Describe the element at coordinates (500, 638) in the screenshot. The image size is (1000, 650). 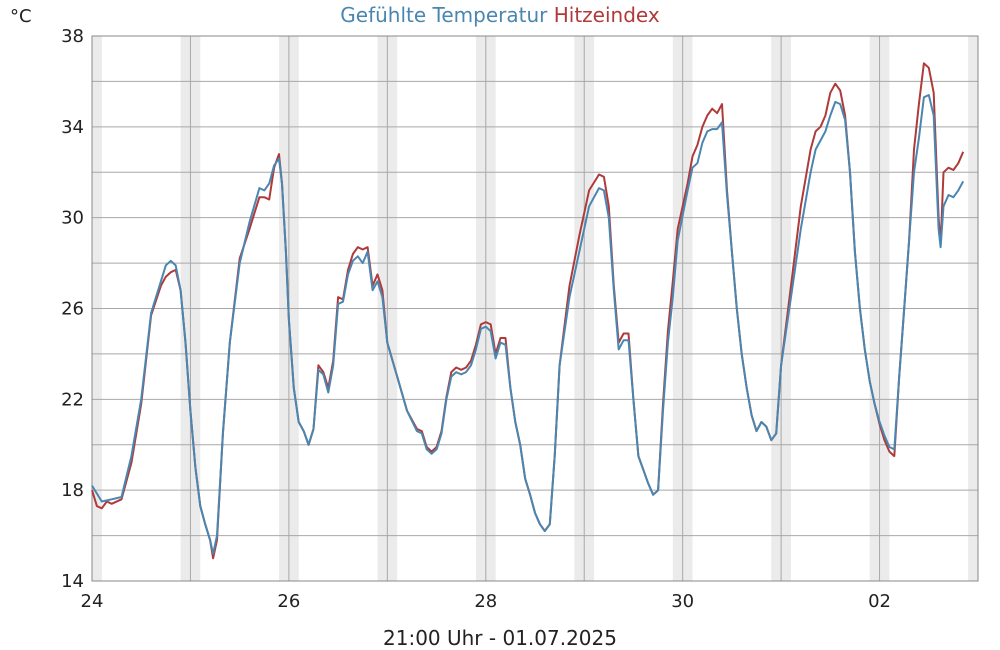
I see `footer-timestamp: 21:00 Uhr - 01.07.2025` at that location.